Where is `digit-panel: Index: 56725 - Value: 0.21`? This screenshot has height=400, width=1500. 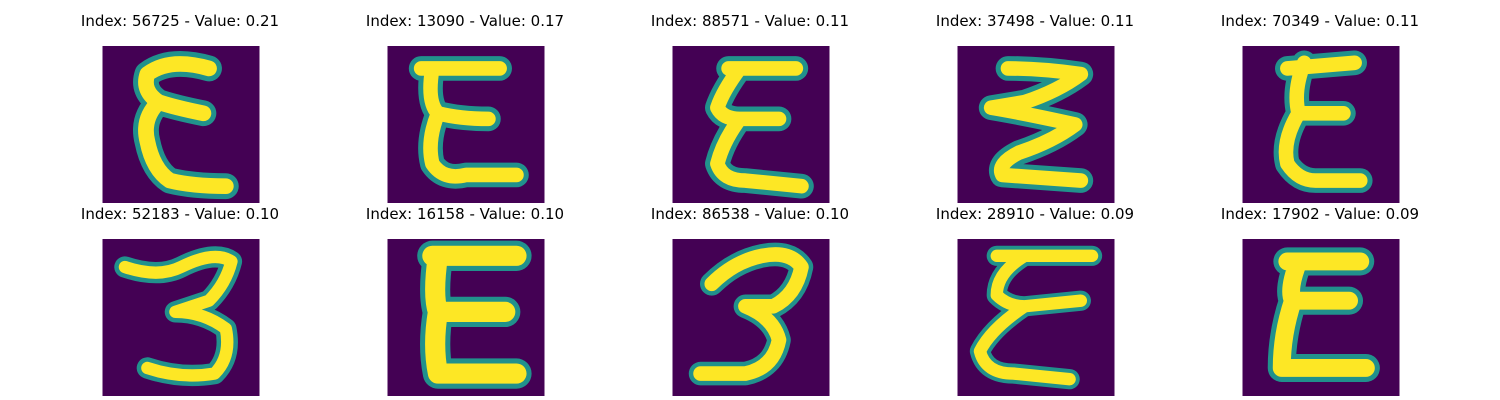
digit-panel: Index: 56725 - Value: 0.21 is located at coordinates (180, 107).